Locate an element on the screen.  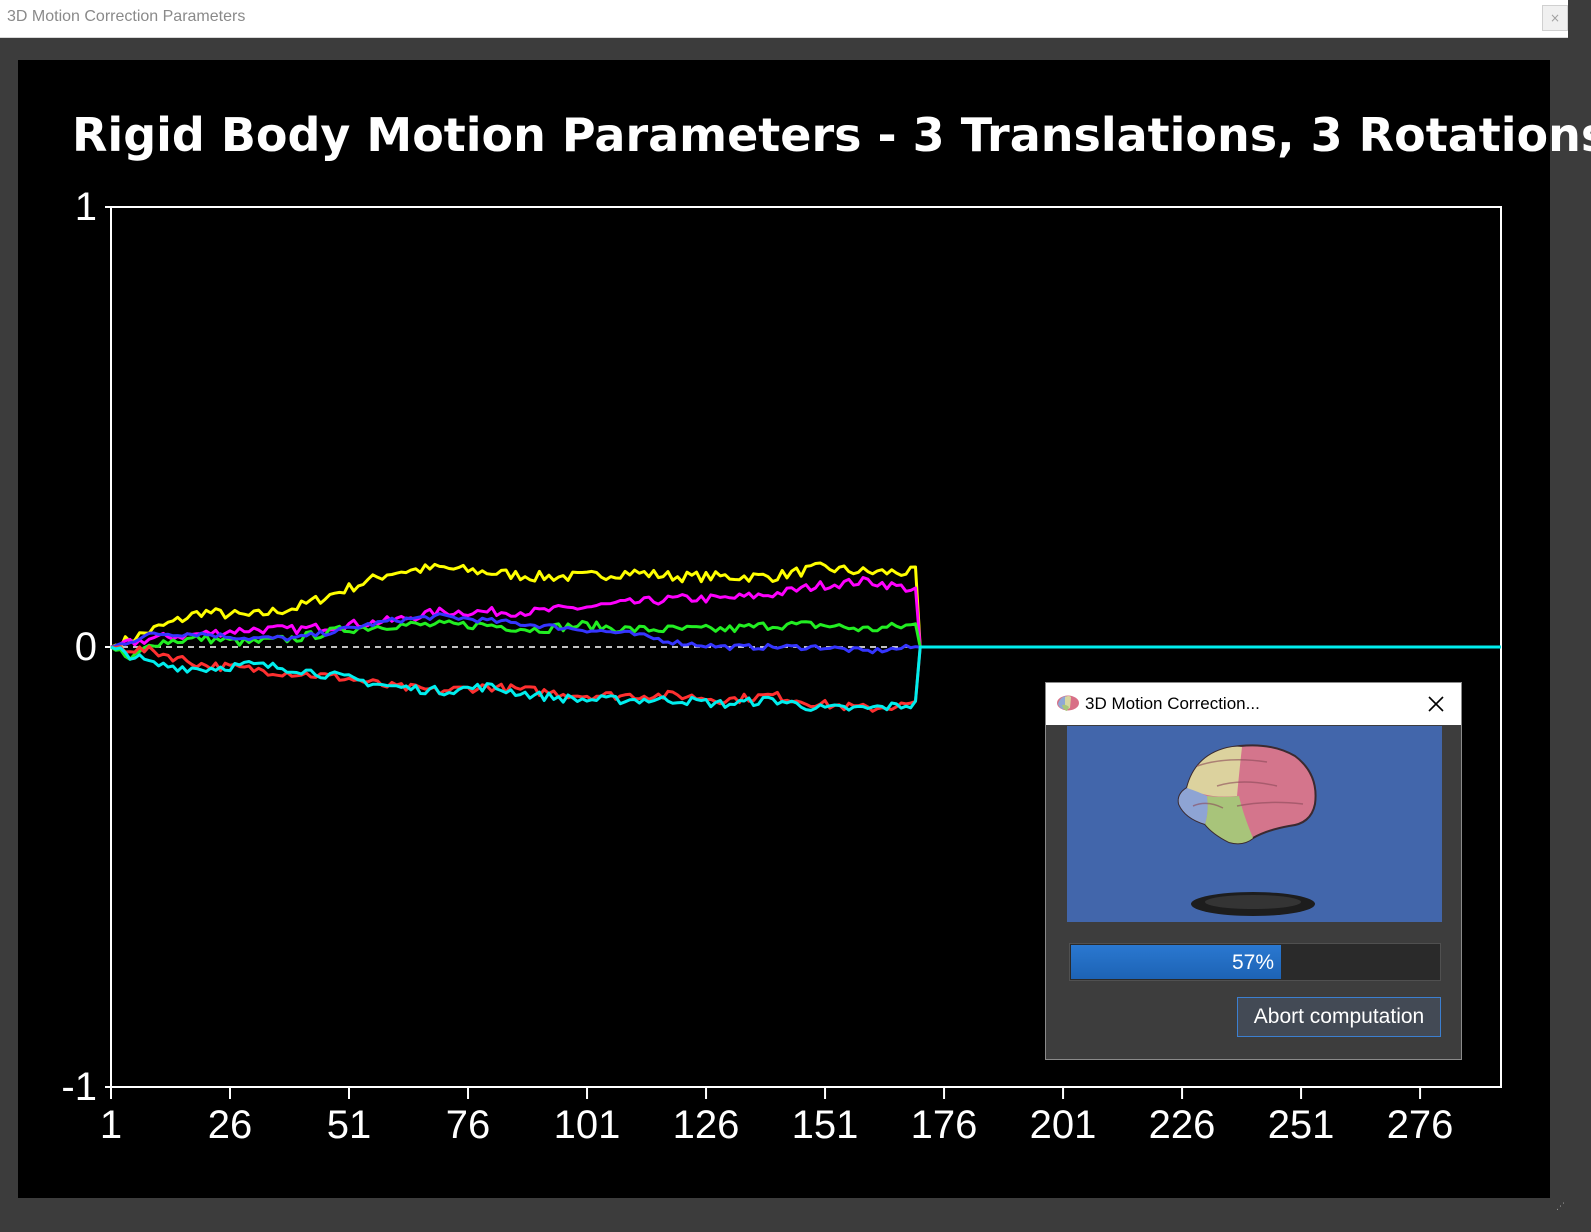
progress-fill is located at coordinates (1176, 962).